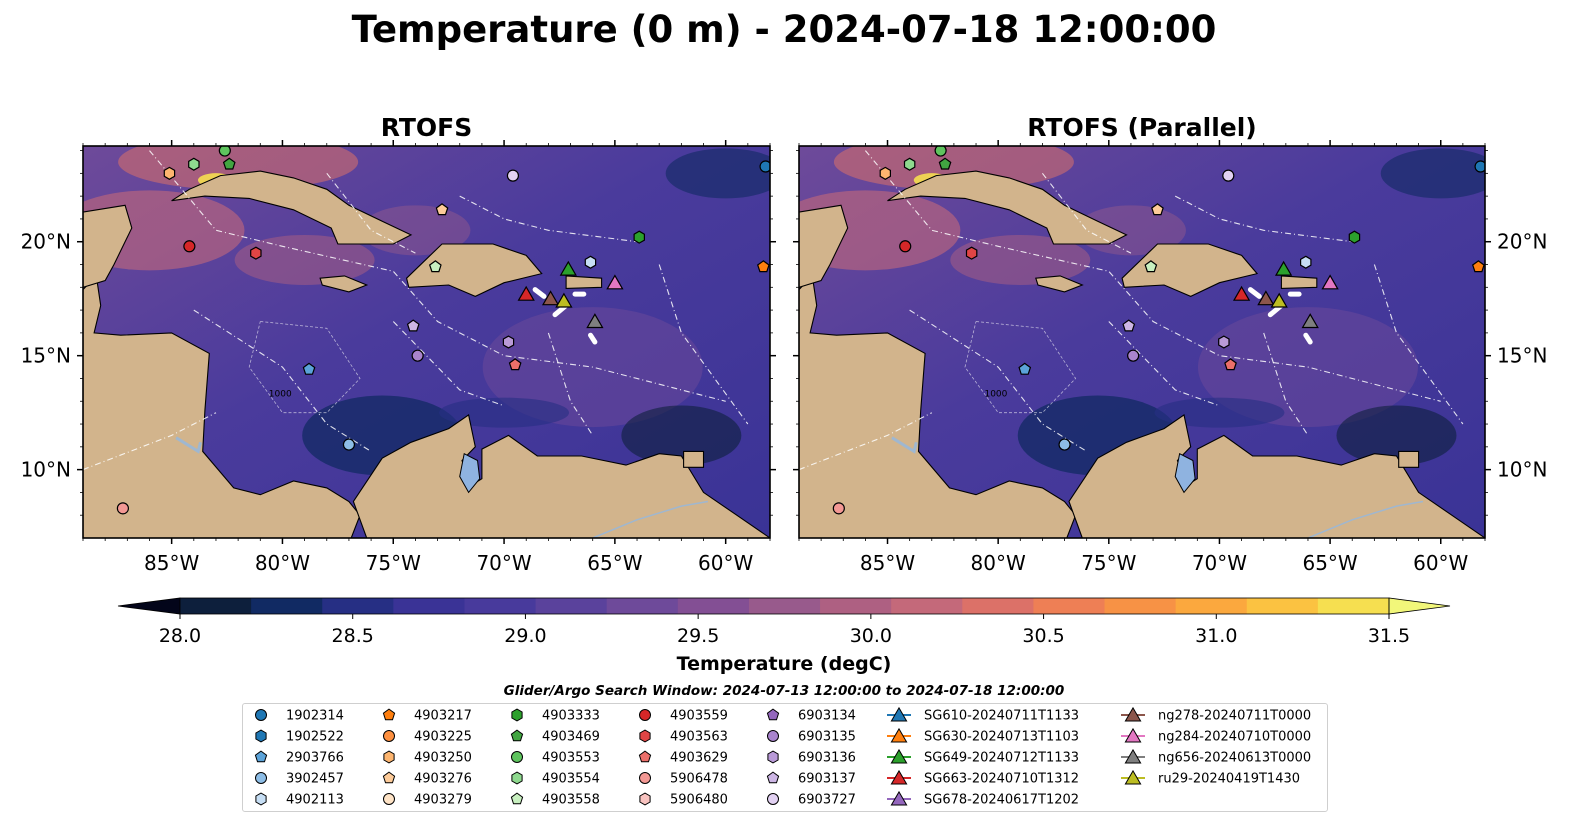  What do you see at coordinates (1522, 242) in the screenshot?
I see `lat-tick-label: 20°N` at bounding box center [1522, 242].